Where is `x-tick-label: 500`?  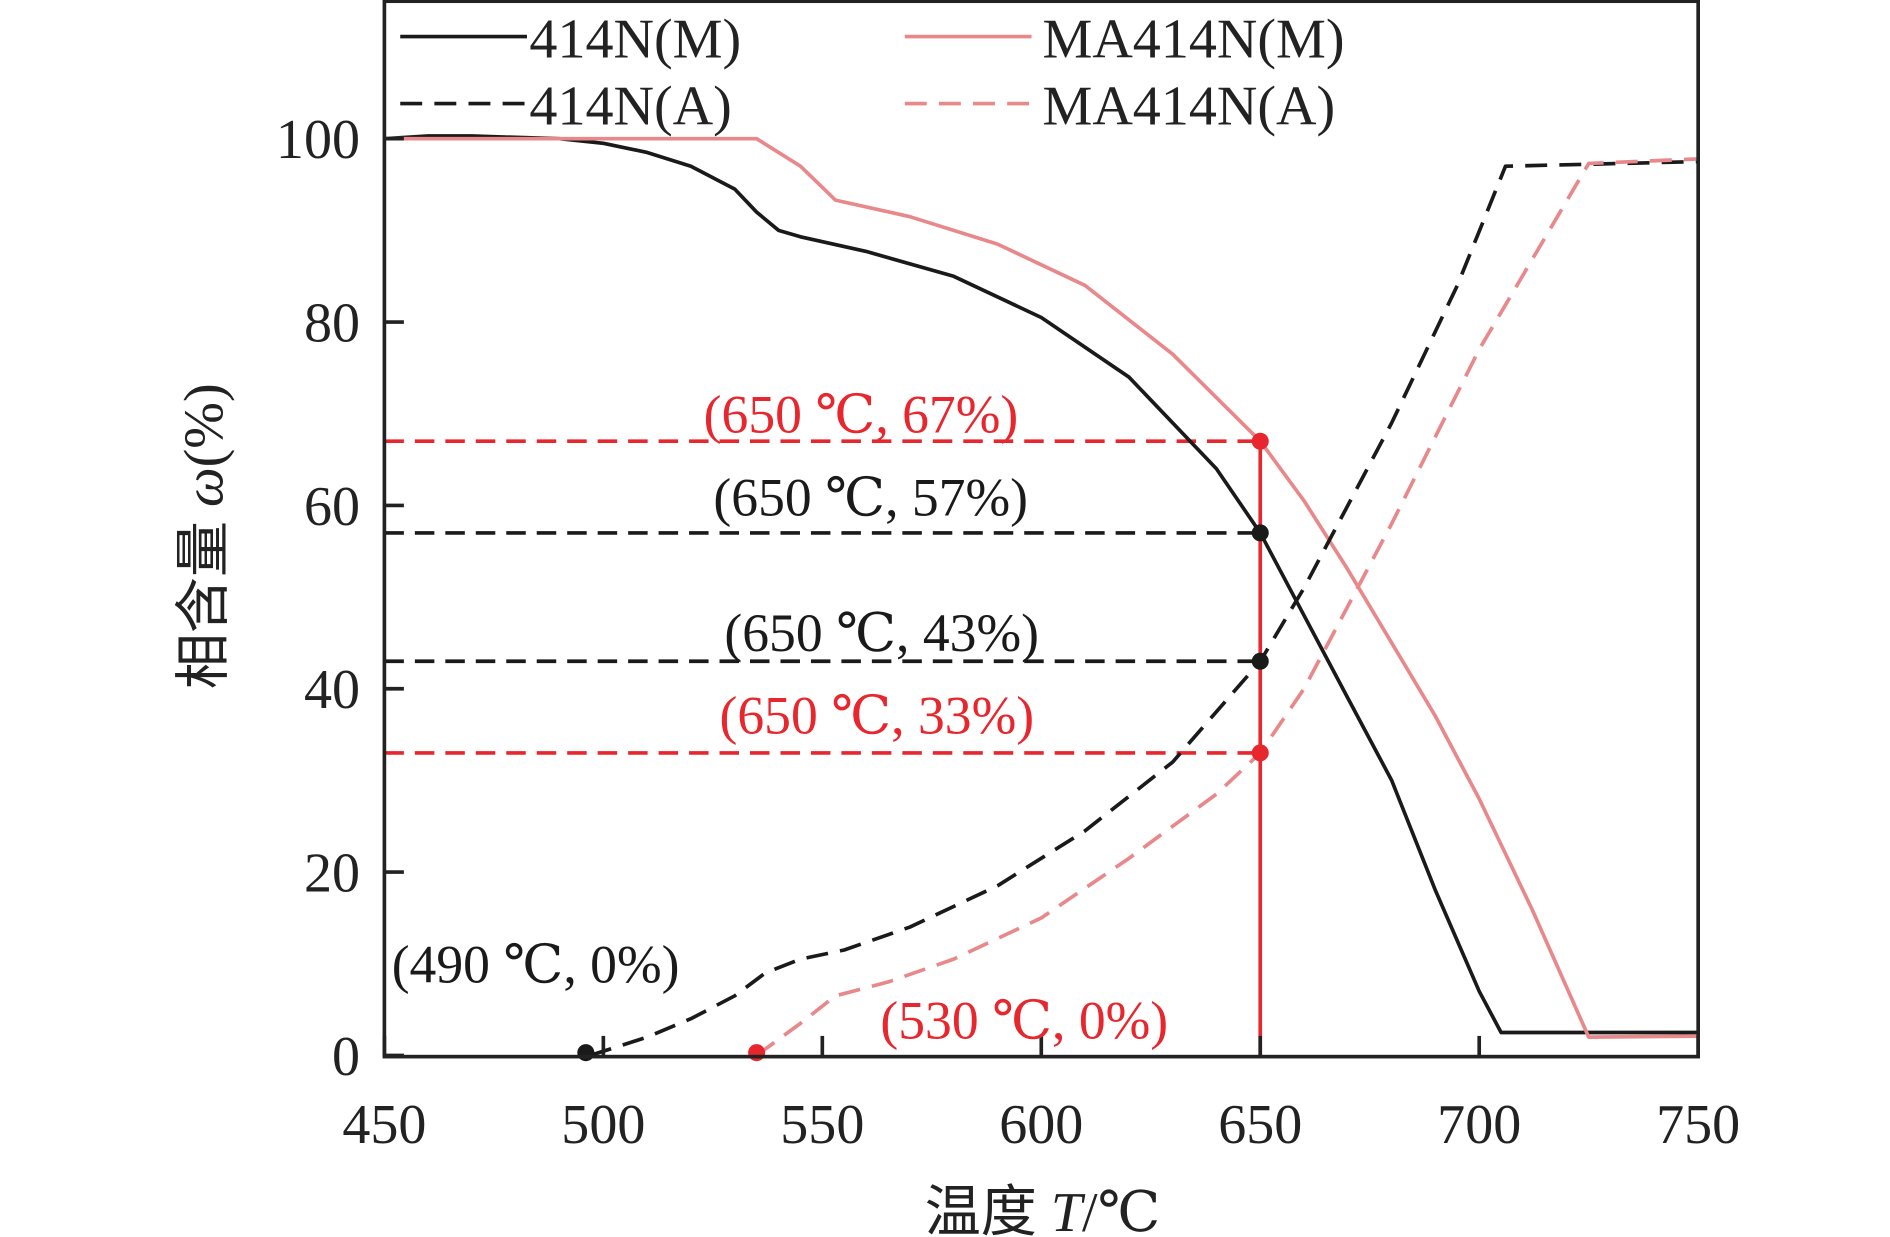
x-tick-label: 500 is located at coordinates (603, 1125).